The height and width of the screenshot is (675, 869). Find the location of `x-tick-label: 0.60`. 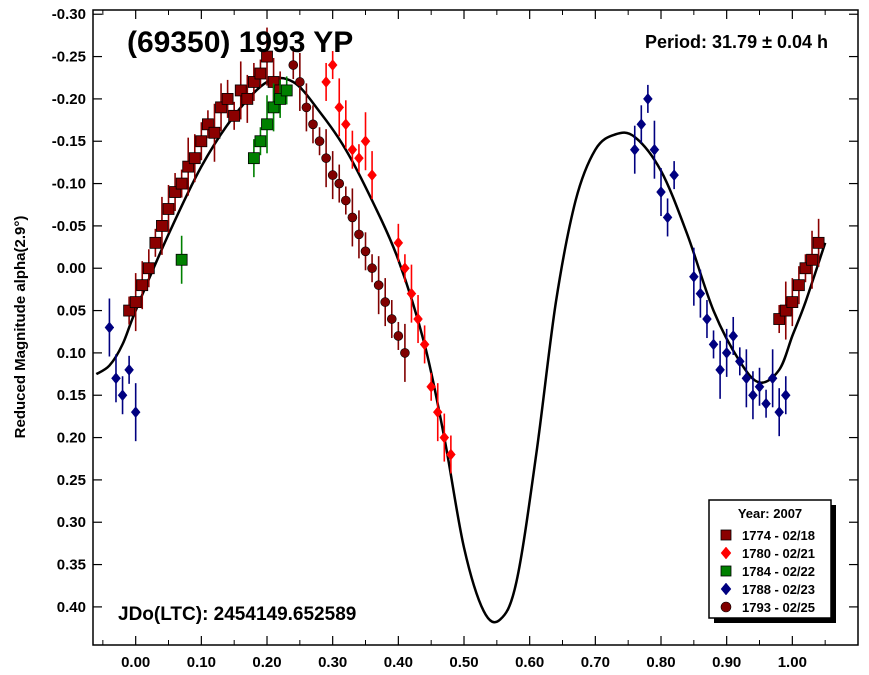

x-tick-label: 0.60 is located at coordinates (529, 662).